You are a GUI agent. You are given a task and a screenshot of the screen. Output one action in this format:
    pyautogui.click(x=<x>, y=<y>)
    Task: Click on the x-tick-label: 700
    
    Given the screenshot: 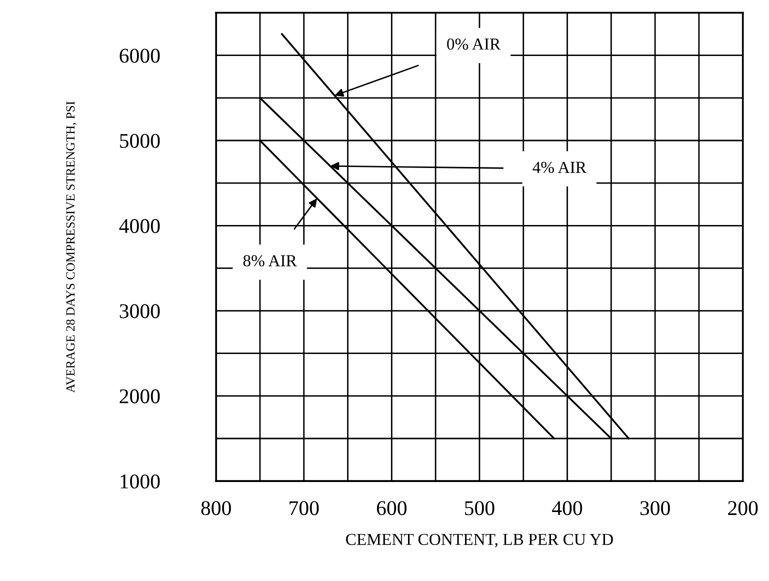 What is the action you would take?
    pyautogui.click(x=304, y=508)
    